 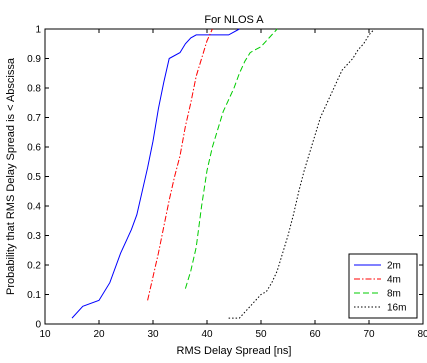 I want to click on x-tick-label: 80, so click(x=422, y=334).